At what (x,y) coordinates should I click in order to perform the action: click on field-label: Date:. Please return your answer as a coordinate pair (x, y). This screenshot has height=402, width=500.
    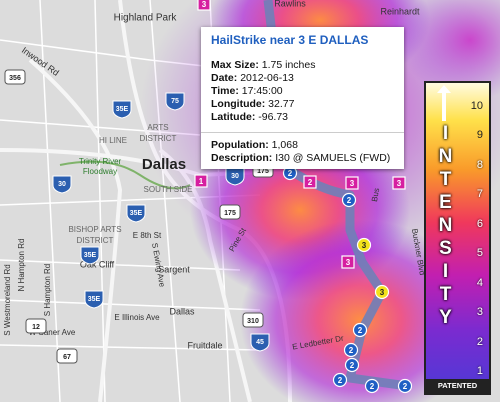
    Looking at the image, I should click on (224, 78).